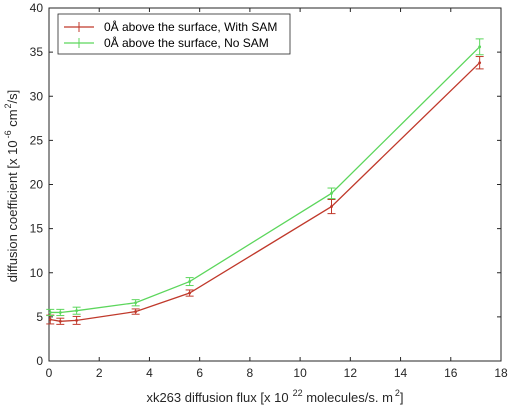 Image resolution: width=510 pixels, height=409 pixels. Describe the element at coordinates (250, 373) in the screenshot. I see `x-tick-label: 8` at that location.